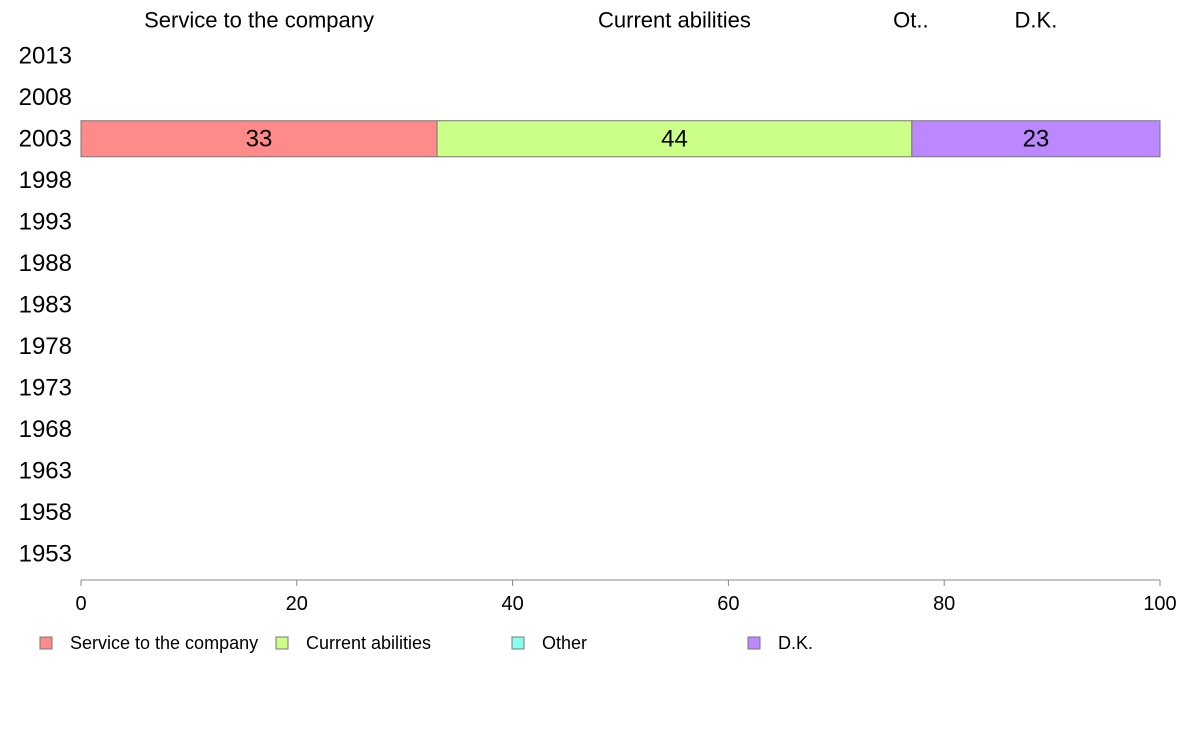  What do you see at coordinates (164, 643) in the screenshot?
I see `legend-label: Service to the company` at bounding box center [164, 643].